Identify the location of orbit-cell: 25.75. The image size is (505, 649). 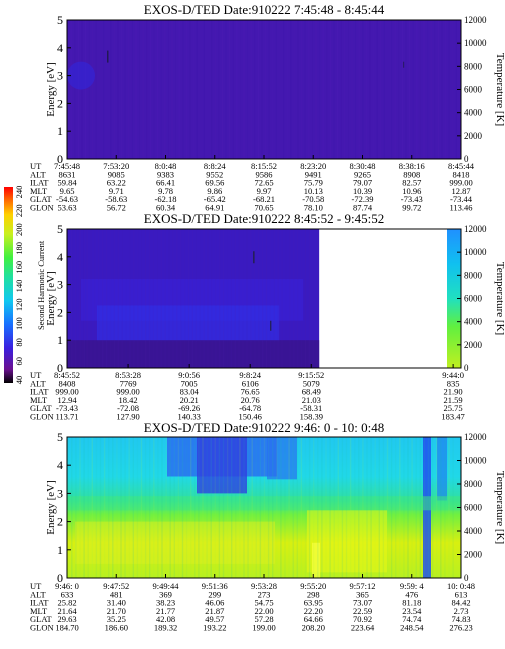
(453, 408).